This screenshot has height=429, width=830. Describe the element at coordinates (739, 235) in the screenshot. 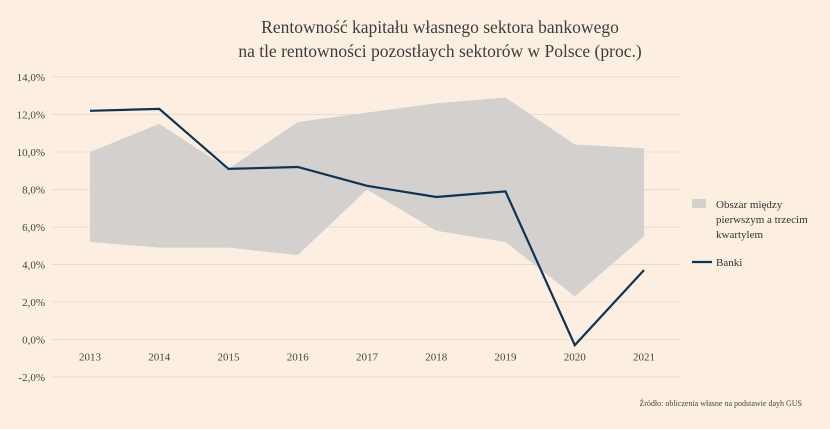

I see `legend-band-label-3: kwartylem` at that location.